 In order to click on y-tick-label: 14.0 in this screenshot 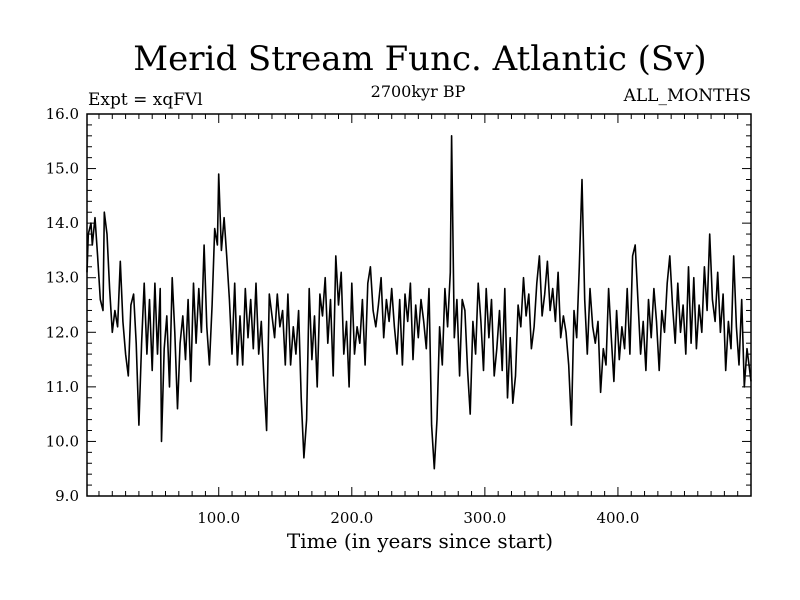, I will do `click(62, 223)`.